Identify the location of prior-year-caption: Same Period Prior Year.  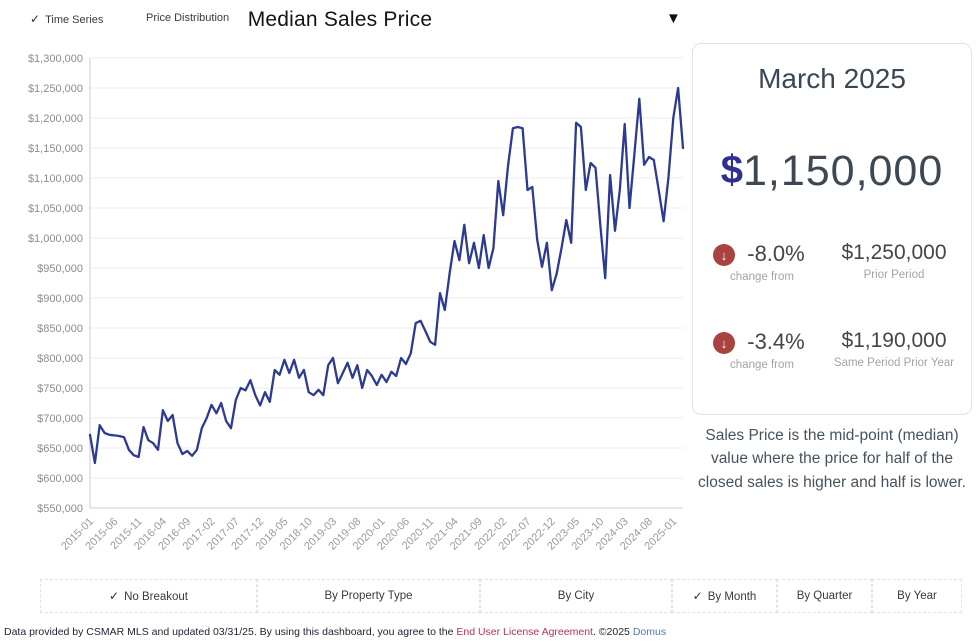
(894, 363).